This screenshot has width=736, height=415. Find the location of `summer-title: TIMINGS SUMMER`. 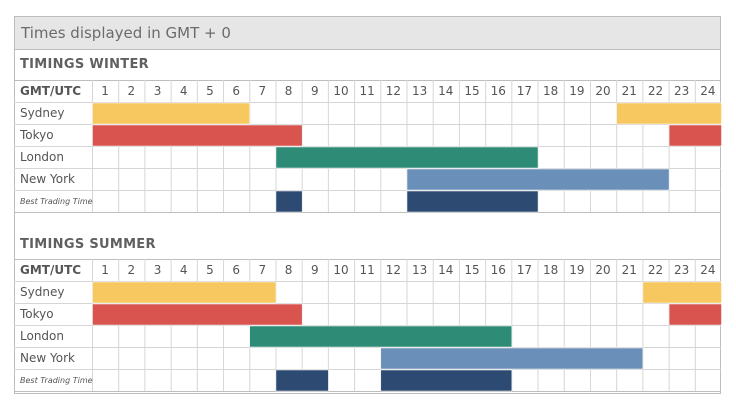

summer-title: TIMINGS SUMMER is located at coordinates (88, 244).